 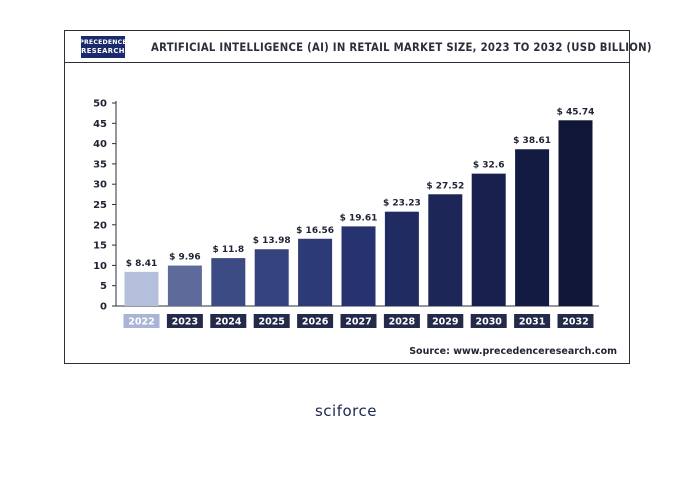 What do you see at coordinates (272, 241) in the screenshot?
I see `data-label-2025: $ 13.98` at bounding box center [272, 241].